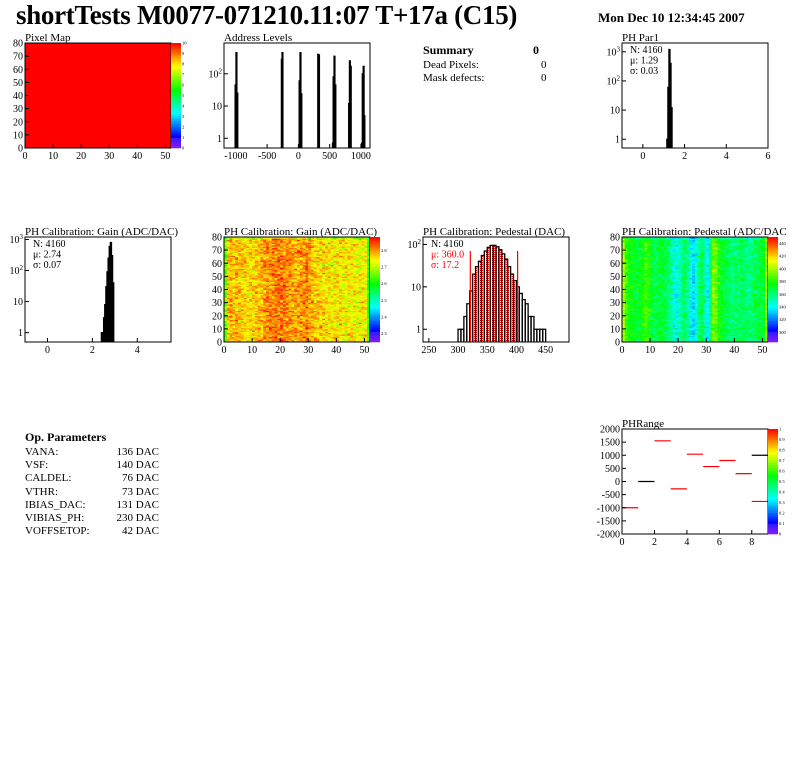  What do you see at coordinates (488, 65) in the screenshot?
I see `summary-row: Dead Pixels: 0` at bounding box center [488, 65].